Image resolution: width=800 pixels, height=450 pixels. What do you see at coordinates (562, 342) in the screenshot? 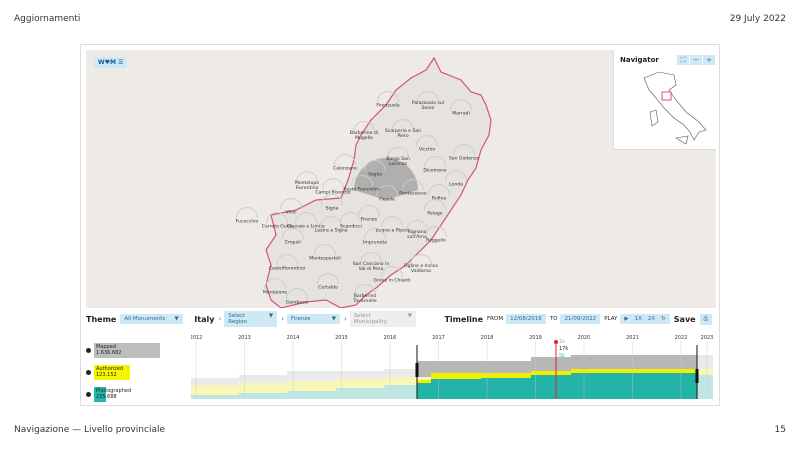
I see `playhead-value: 1k` at bounding box center [562, 342].